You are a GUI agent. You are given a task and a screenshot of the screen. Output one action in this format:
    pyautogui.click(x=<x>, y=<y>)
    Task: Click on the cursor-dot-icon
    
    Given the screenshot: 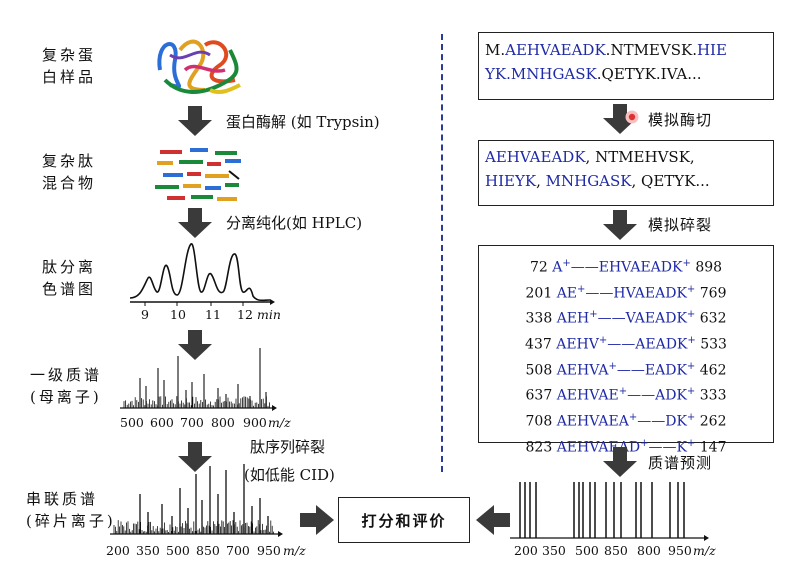 What is the action you would take?
    pyautogui.click(x=632, y=117)
    